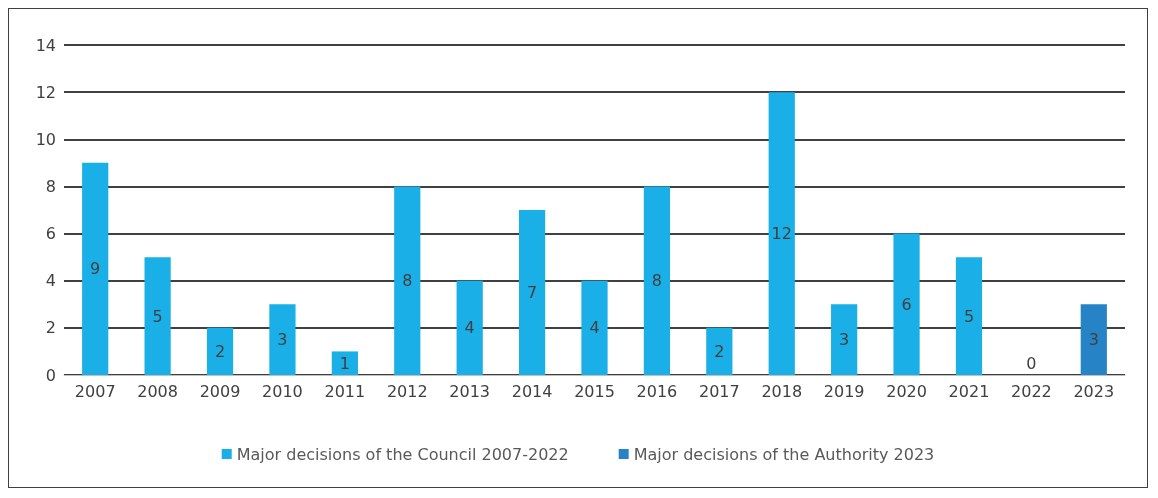 This screenshot has height=498, width=1158. Describe the element at coordinates (782, 391) in the screenshot. I see `x-tick-label: 2018` at that location.